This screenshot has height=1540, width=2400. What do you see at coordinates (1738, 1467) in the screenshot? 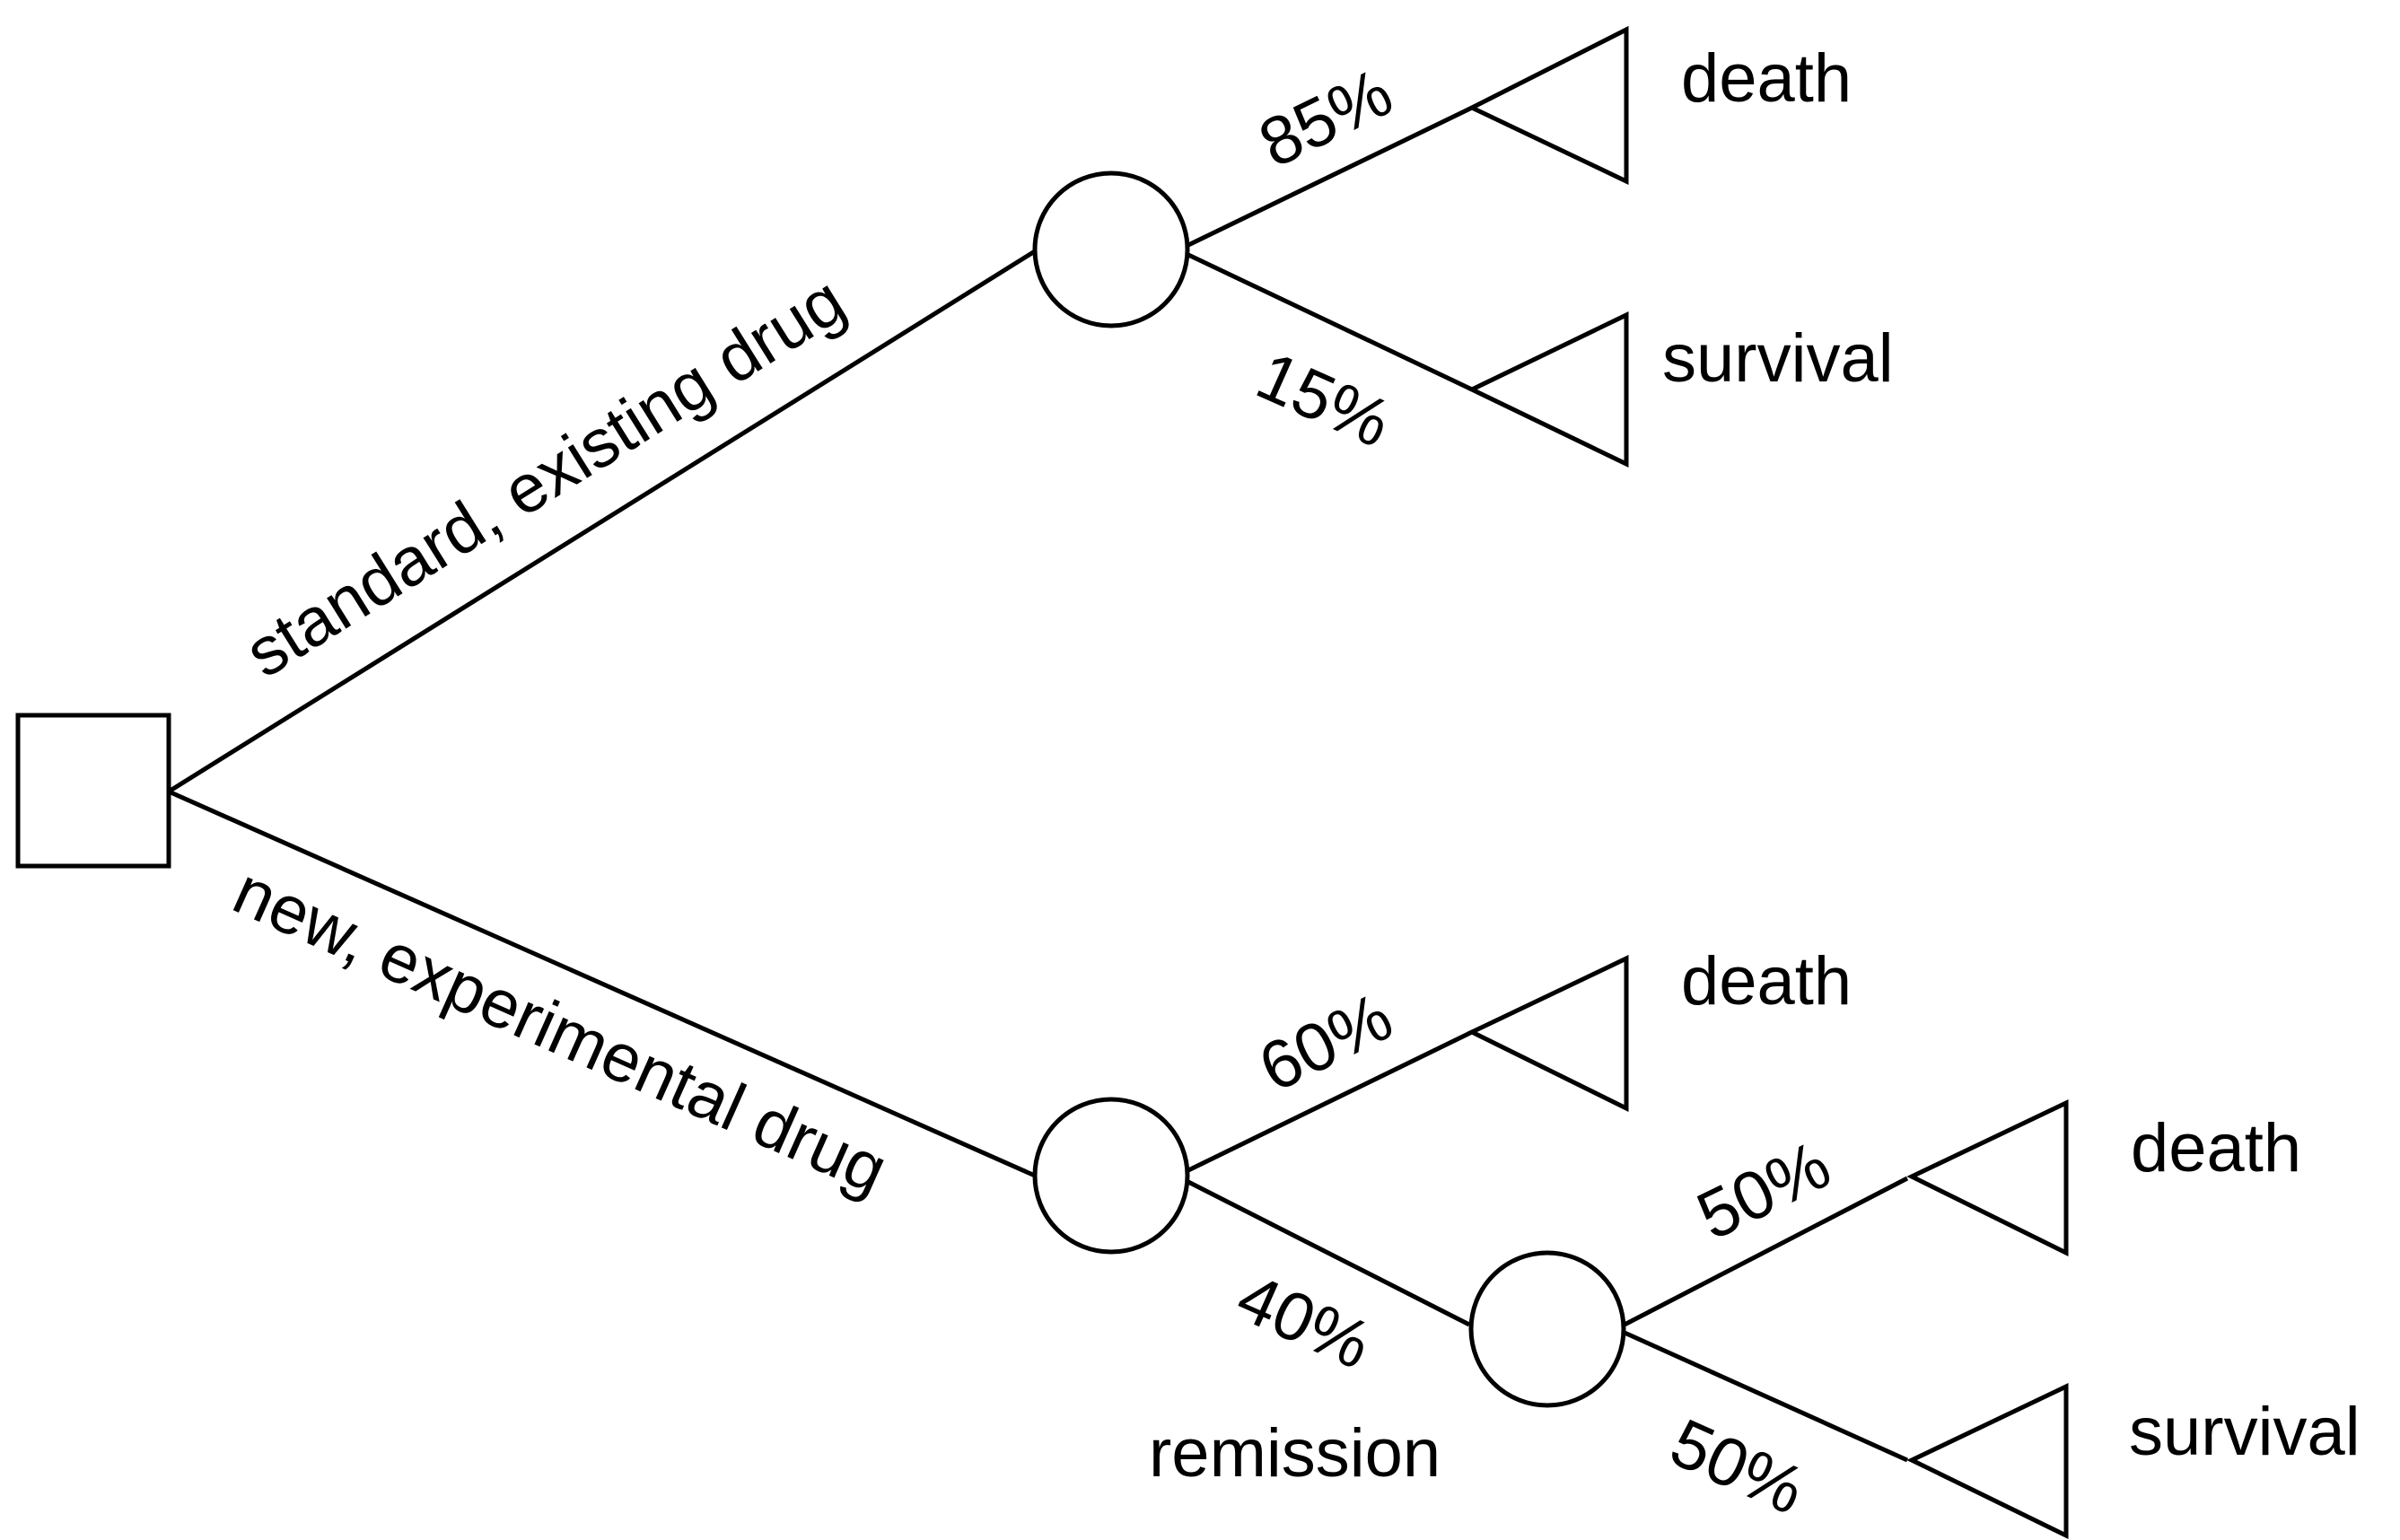
I see `probability-label-remission-survival: 50%` at bounding box center [1738, 1467].